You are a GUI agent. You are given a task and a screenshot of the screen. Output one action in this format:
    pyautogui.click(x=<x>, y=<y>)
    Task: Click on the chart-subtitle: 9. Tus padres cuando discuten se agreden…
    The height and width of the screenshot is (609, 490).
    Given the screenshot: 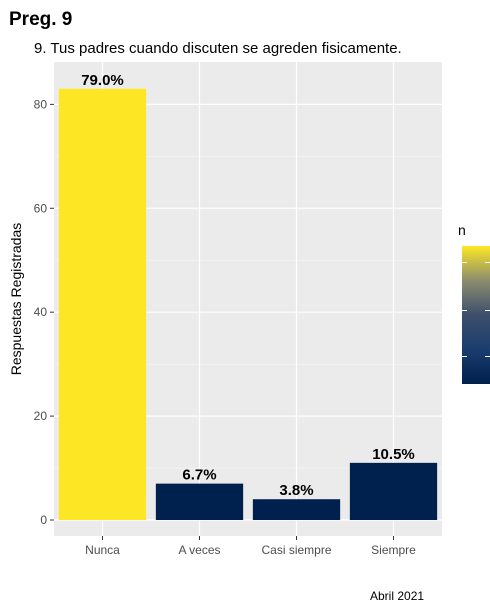 What is the action you would take?
    pyautogui.click(x=218, y=48)
    